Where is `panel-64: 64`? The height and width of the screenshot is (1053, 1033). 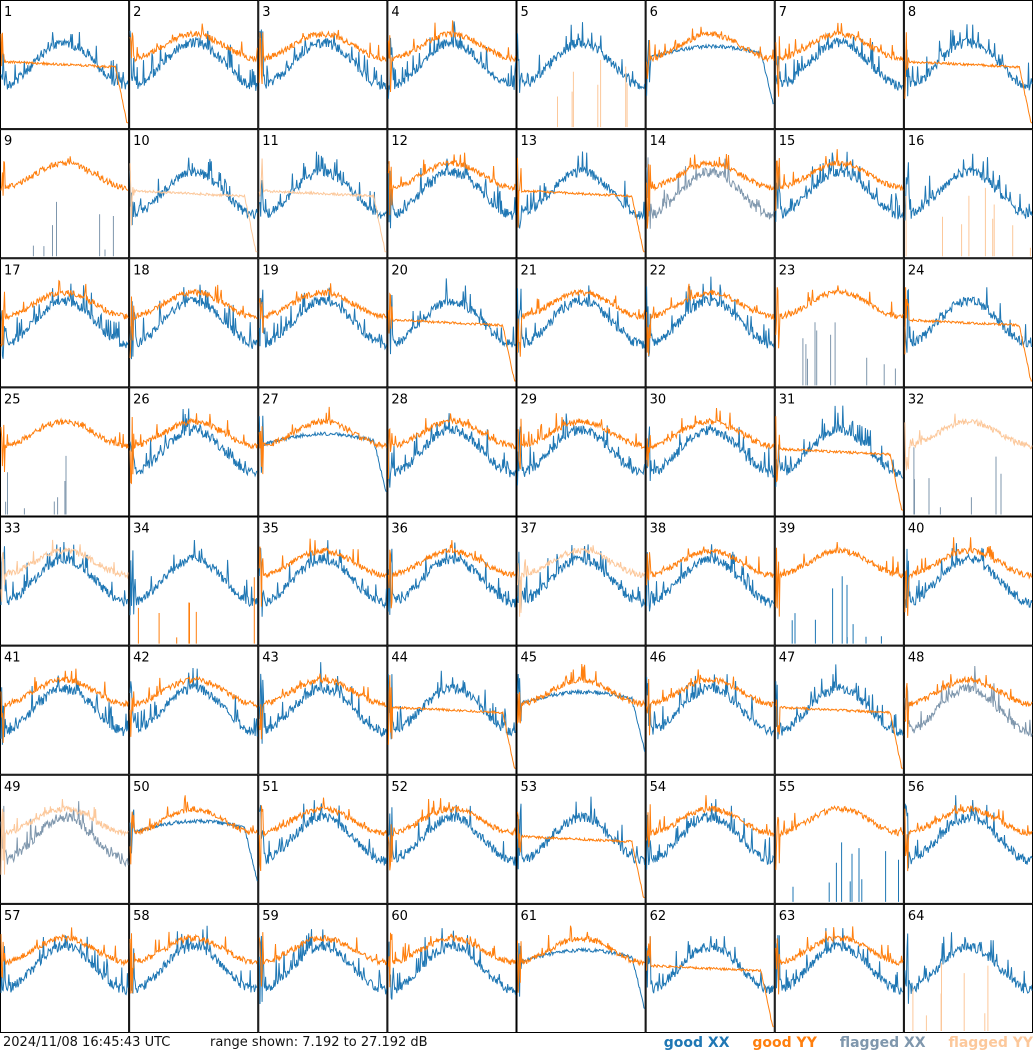
panel-64: 64 is located at coordinates (968, 968).